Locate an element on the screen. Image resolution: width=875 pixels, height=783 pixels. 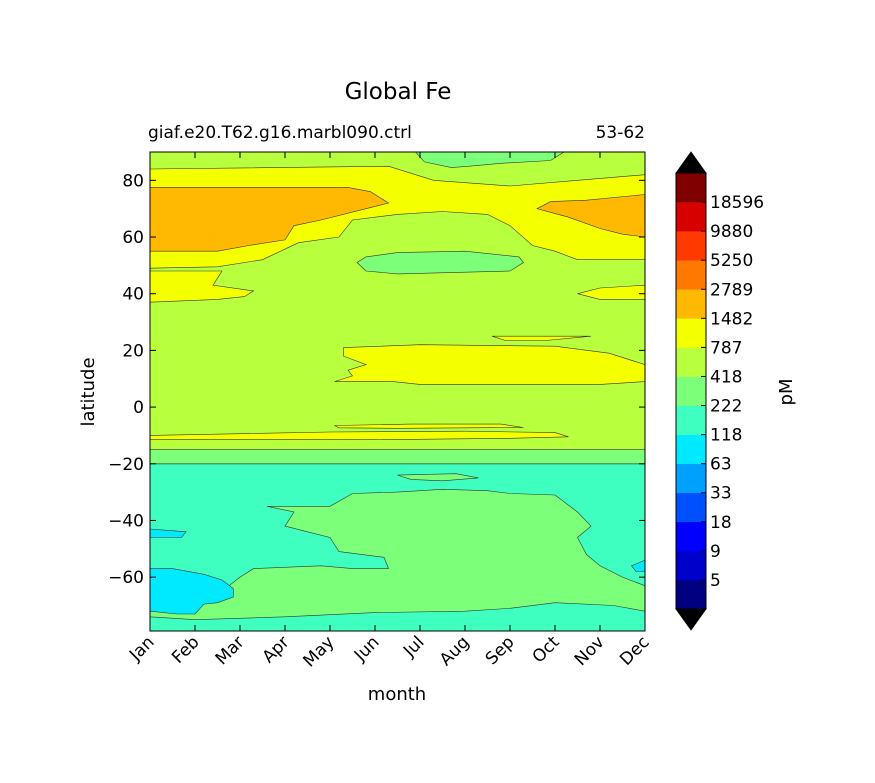
y-tick-label: 40 is located at coordinates (133, 295).